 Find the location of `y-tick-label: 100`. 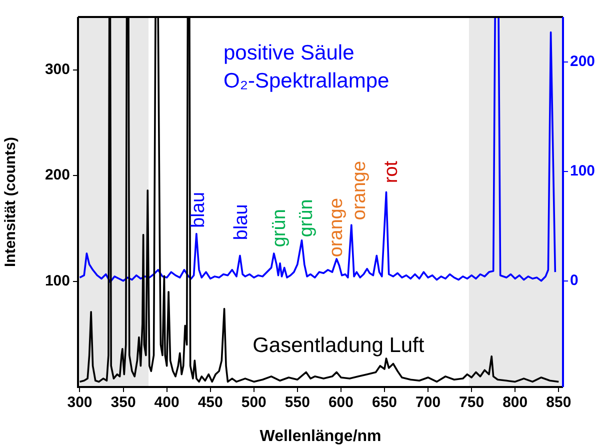

y-tick-label: 100 is located at coordinates (57, 281).